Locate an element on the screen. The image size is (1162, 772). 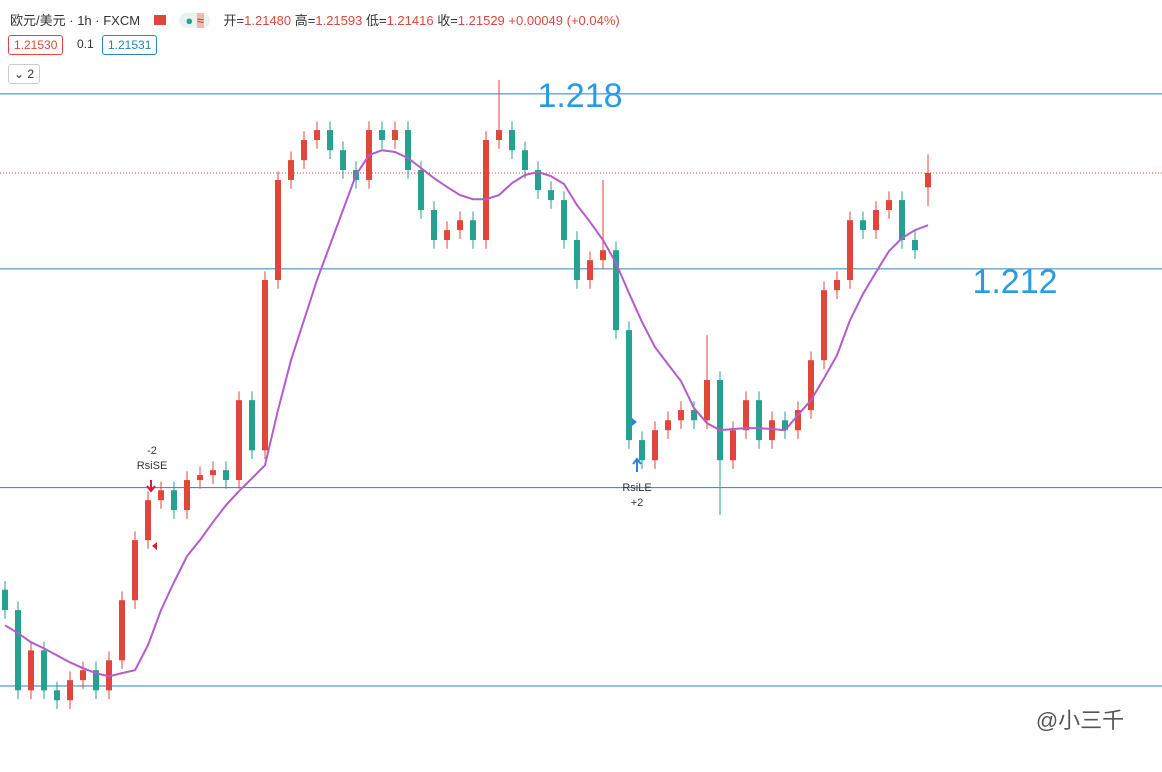
spread: 0.1 is located at coordinates (85, 44).